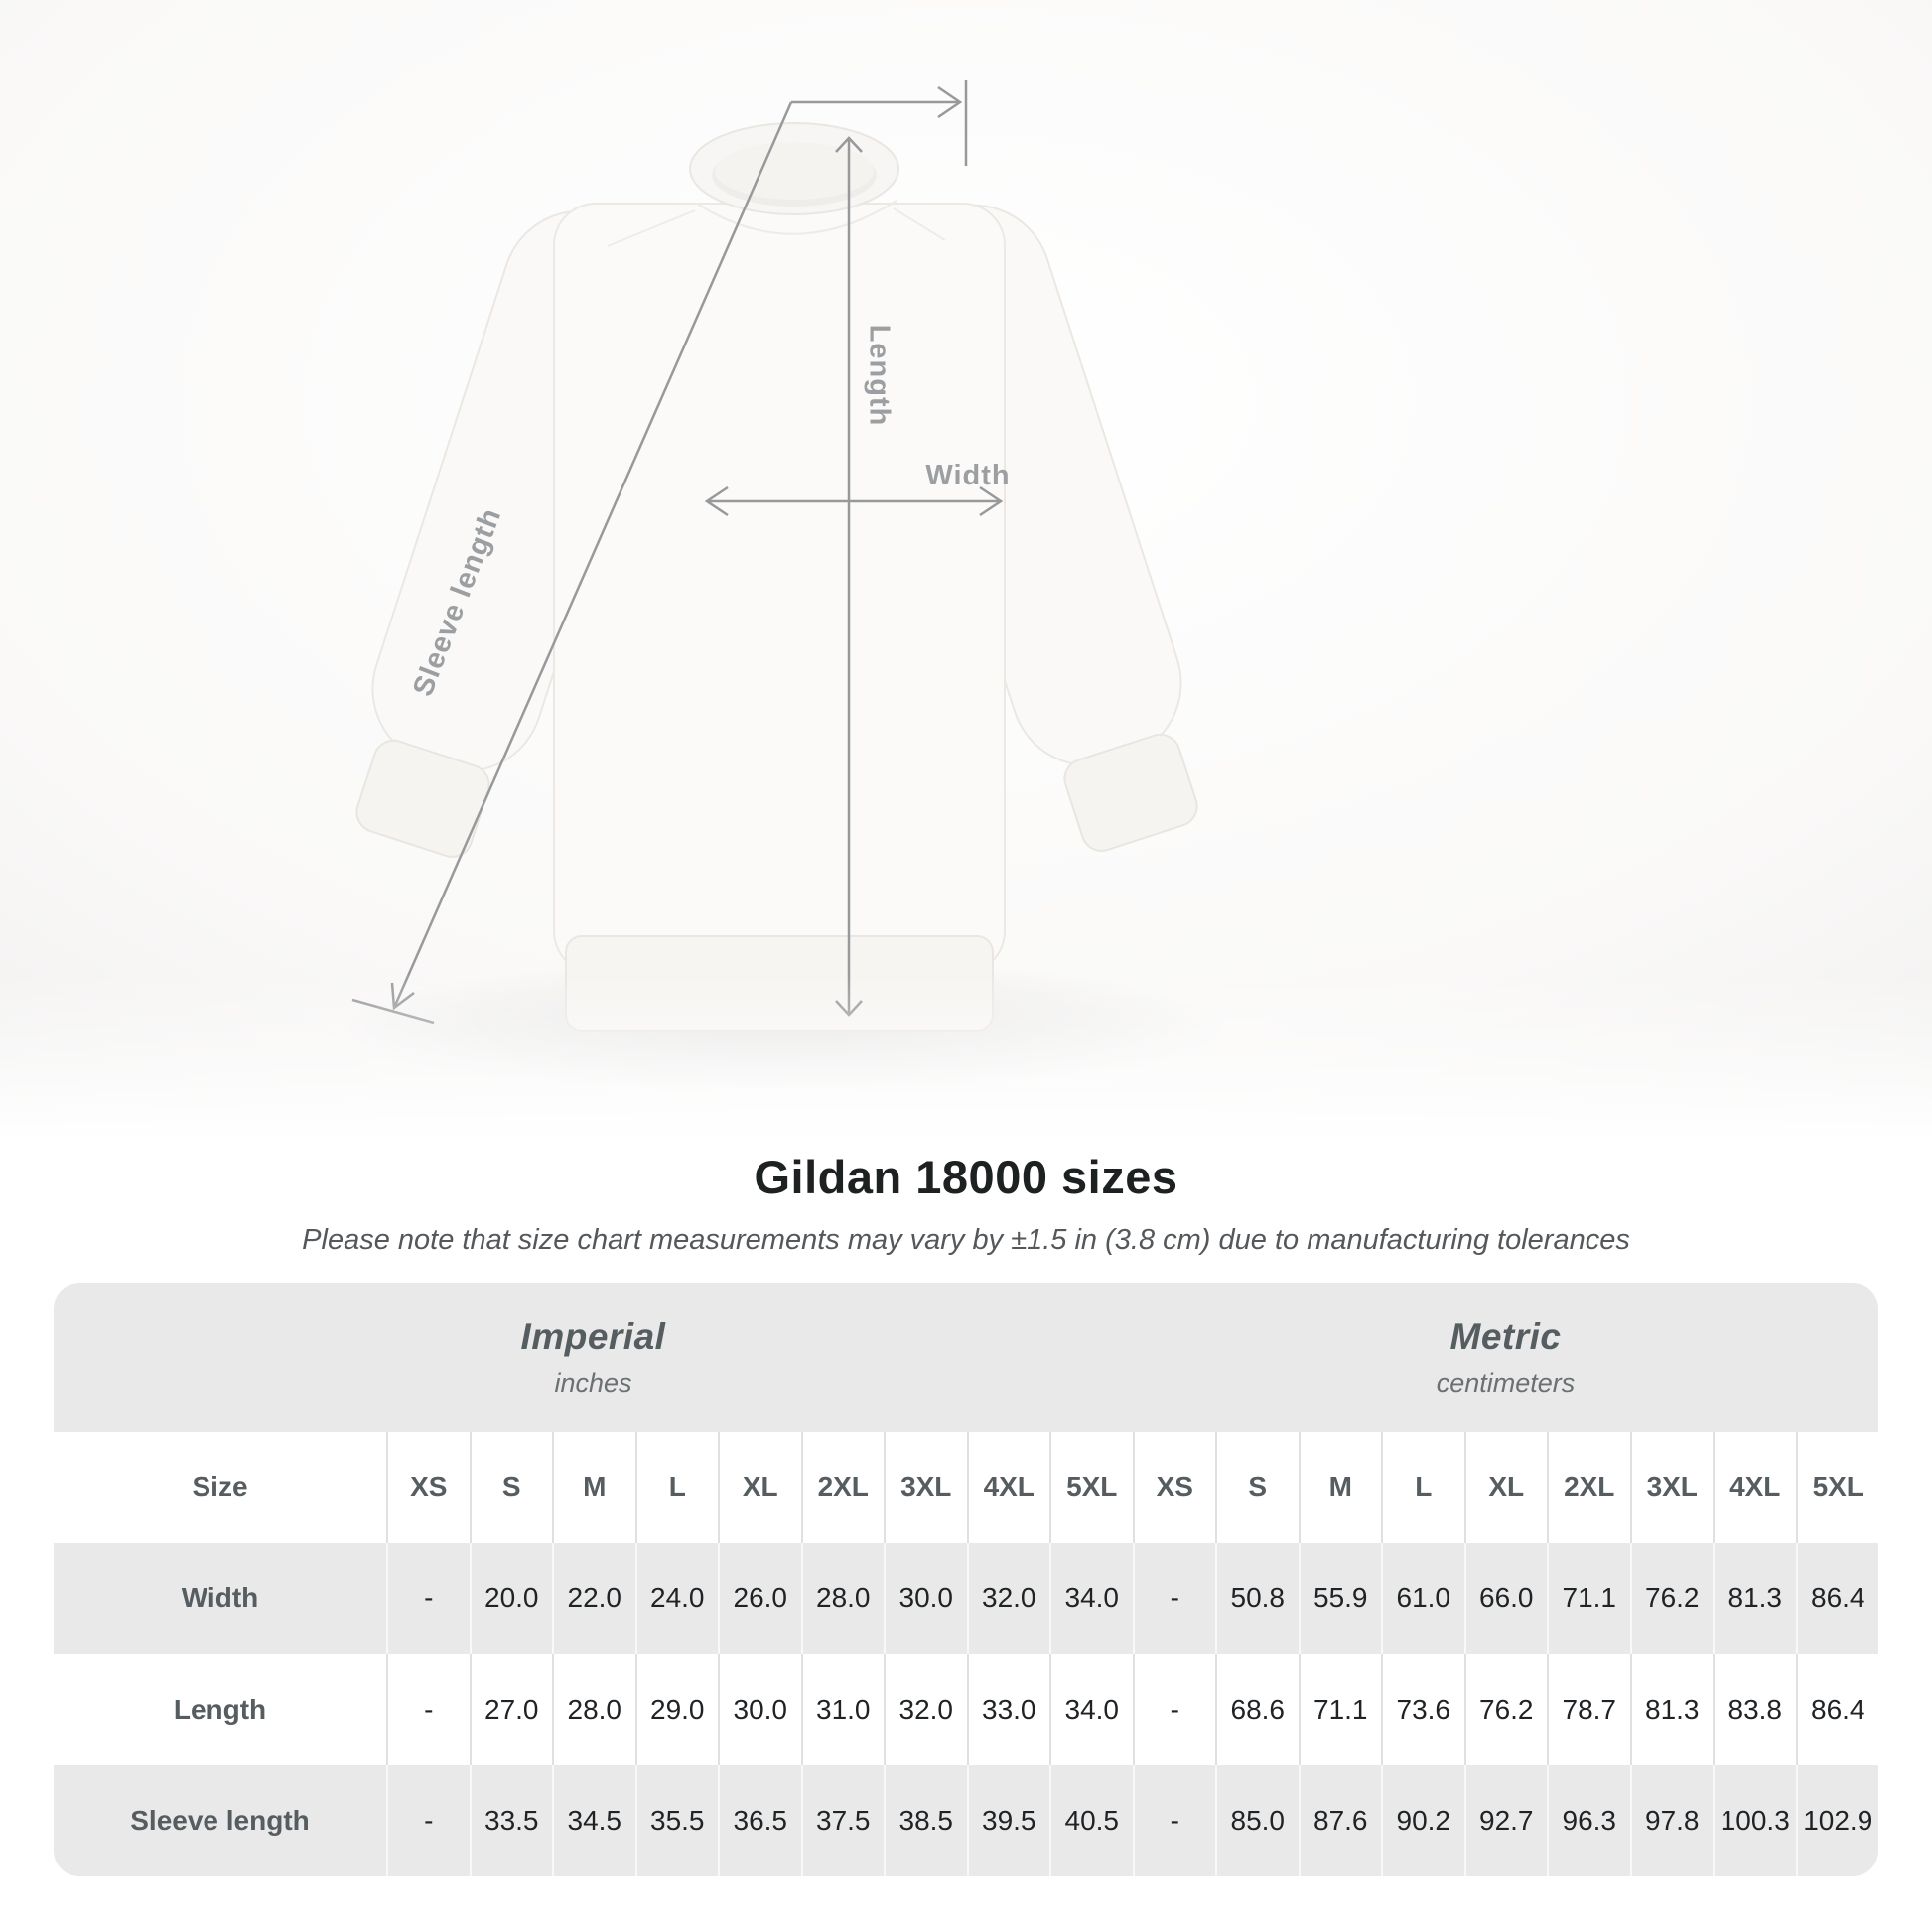 The image size is (1932, 1932). Describe the element at coordinates (1340, 1599) in the screenshot. I see `table-cell: 55.9` at that location.